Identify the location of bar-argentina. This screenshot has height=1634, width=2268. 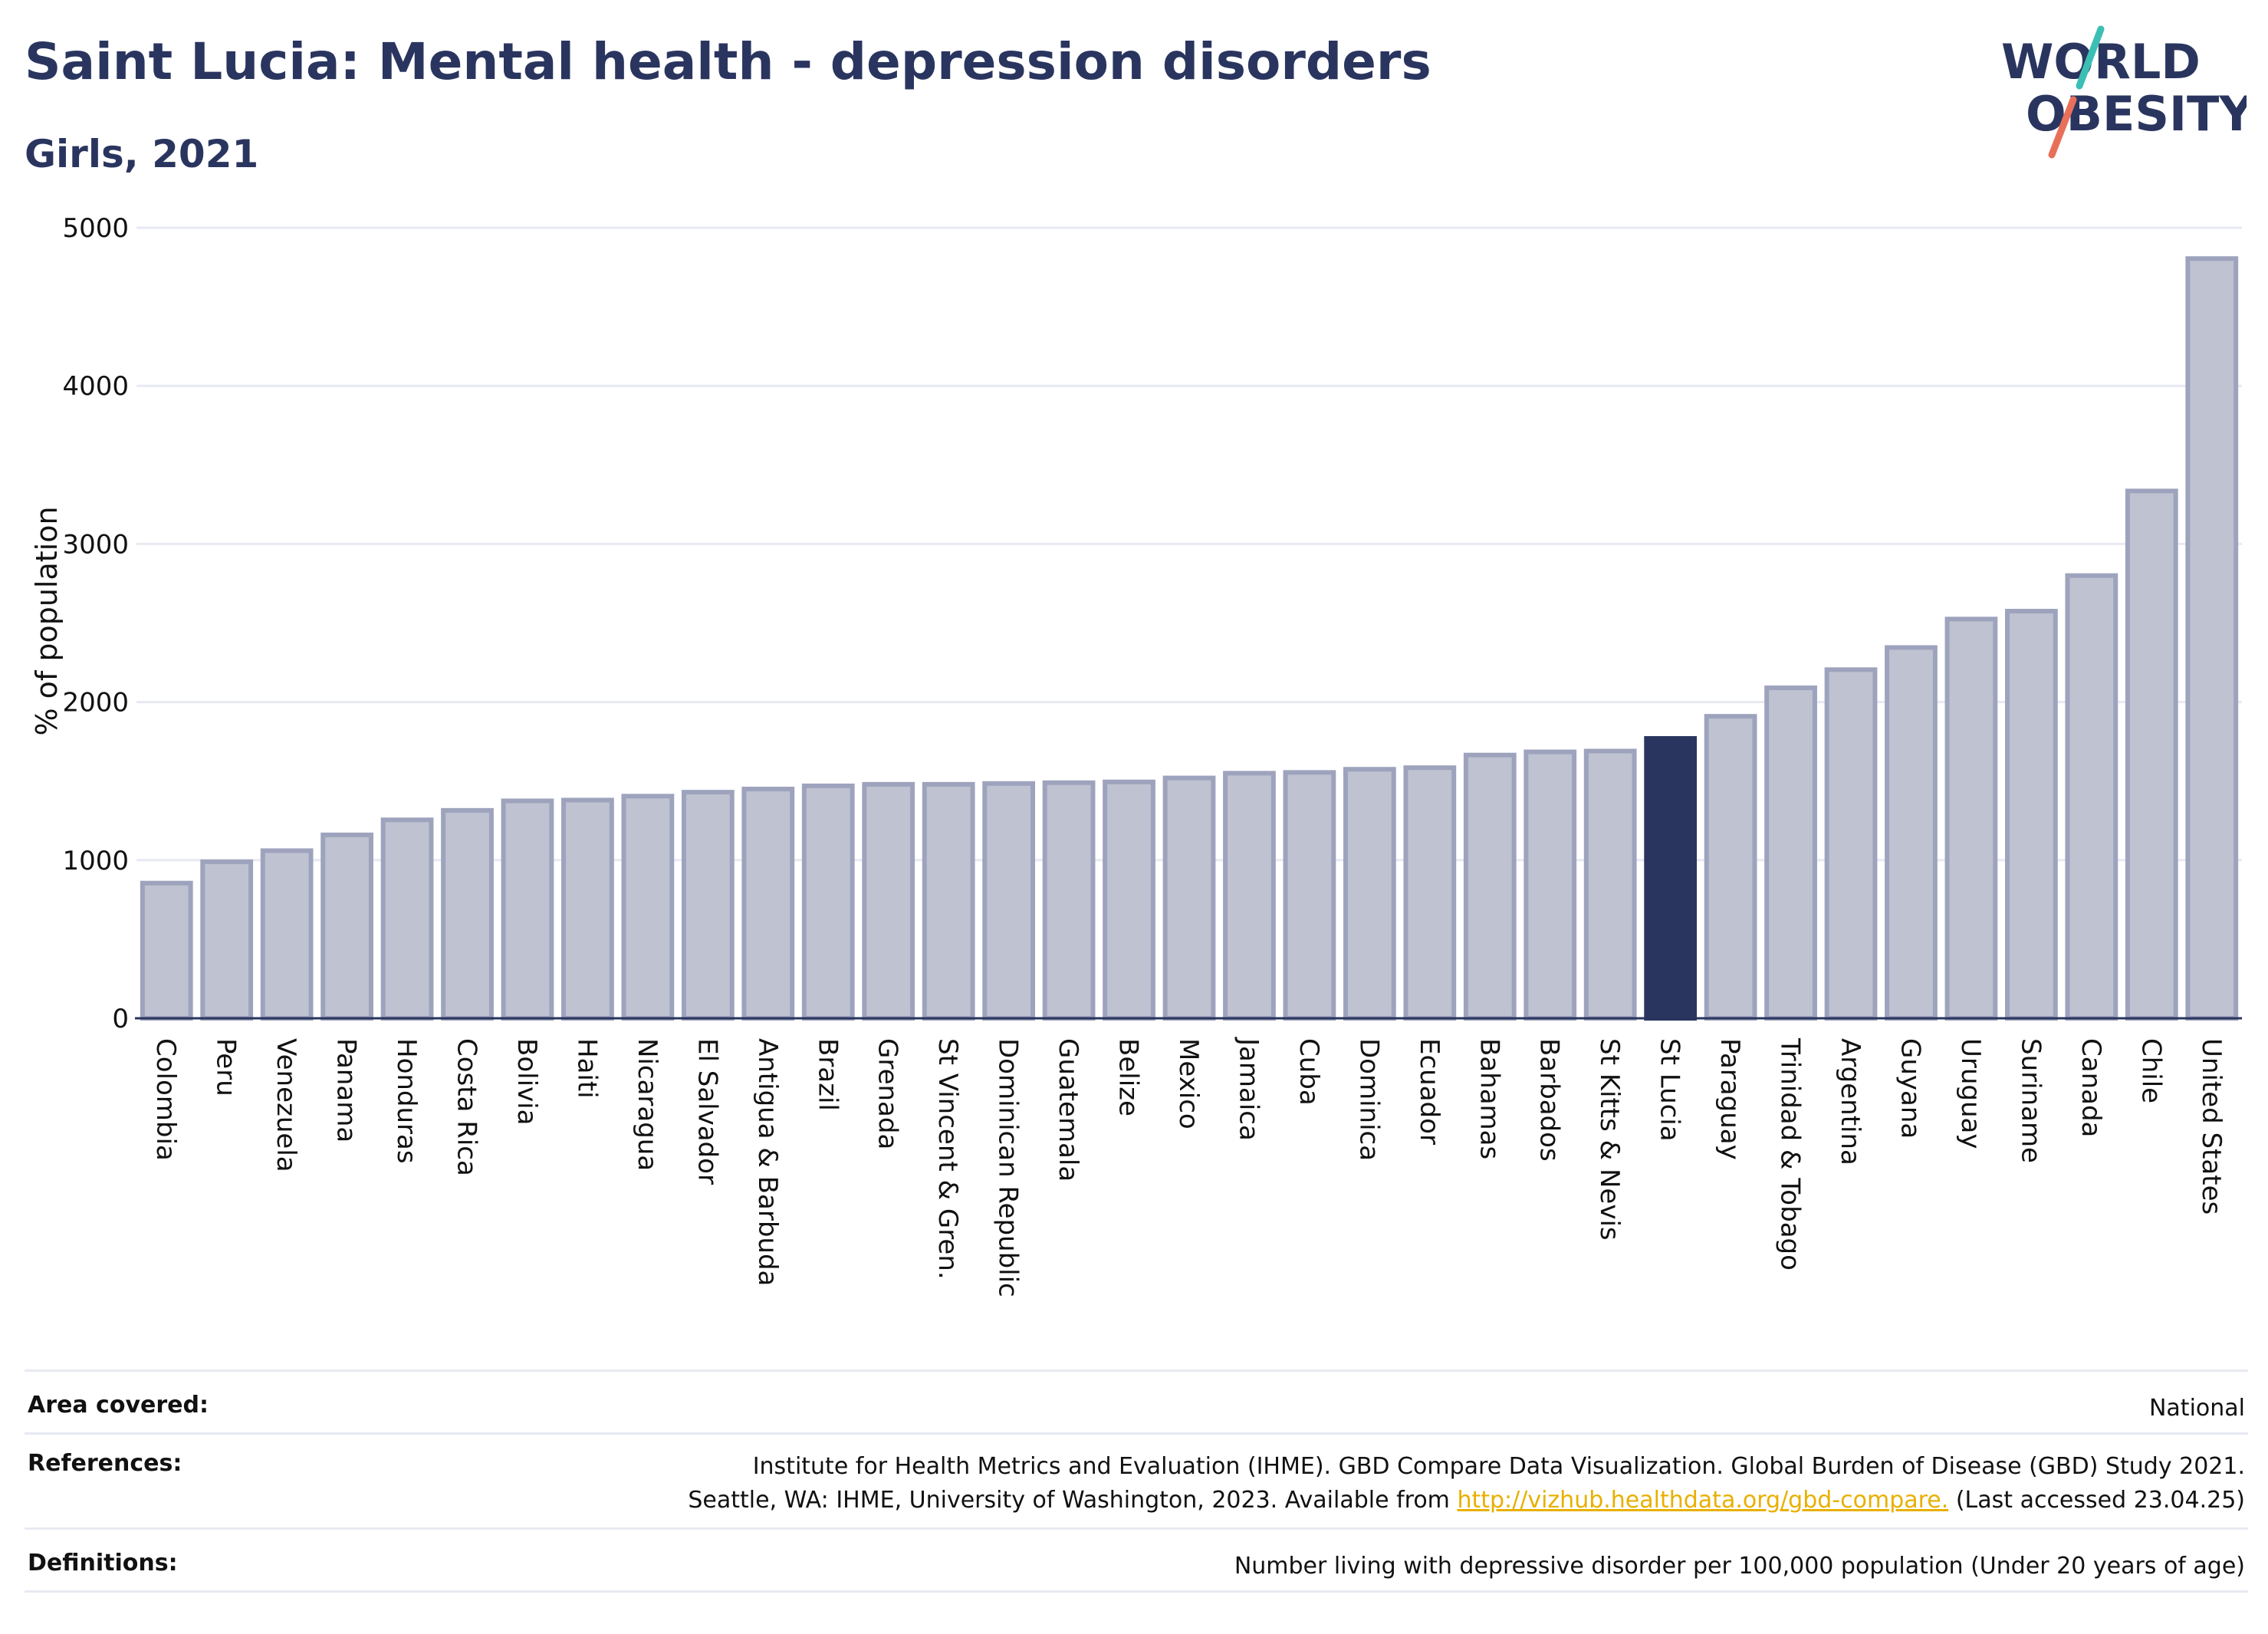
(1851, 844).